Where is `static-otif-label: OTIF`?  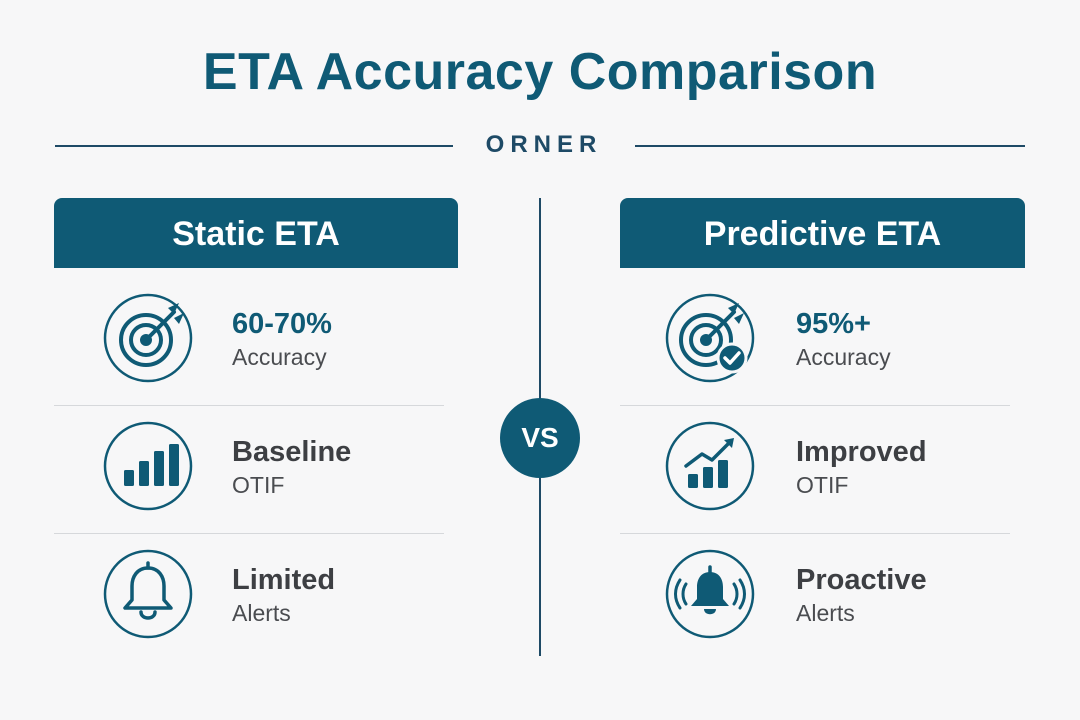 static-otif-label: OTIF is located at coordinates (258, 485).